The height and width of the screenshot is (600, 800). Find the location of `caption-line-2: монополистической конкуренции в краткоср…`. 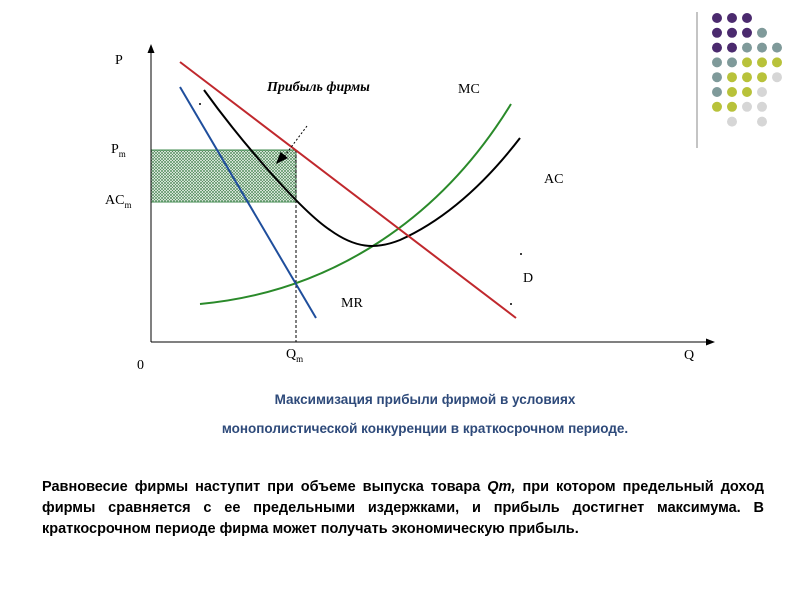

caption-line-2: монополистической конкуренции в краткоср… is located at coordinates (425, 428).